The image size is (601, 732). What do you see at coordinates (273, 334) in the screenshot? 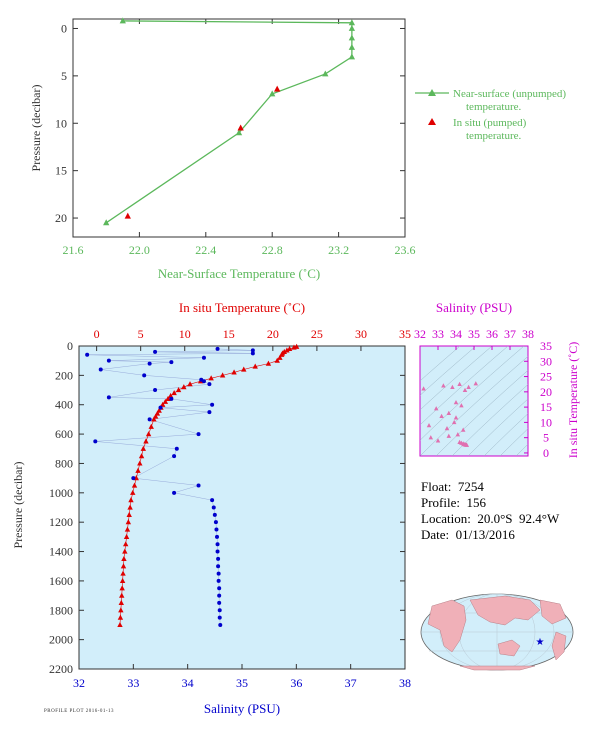
I see `profile-x2tick-label: 20` at bounding box center [273, 334].